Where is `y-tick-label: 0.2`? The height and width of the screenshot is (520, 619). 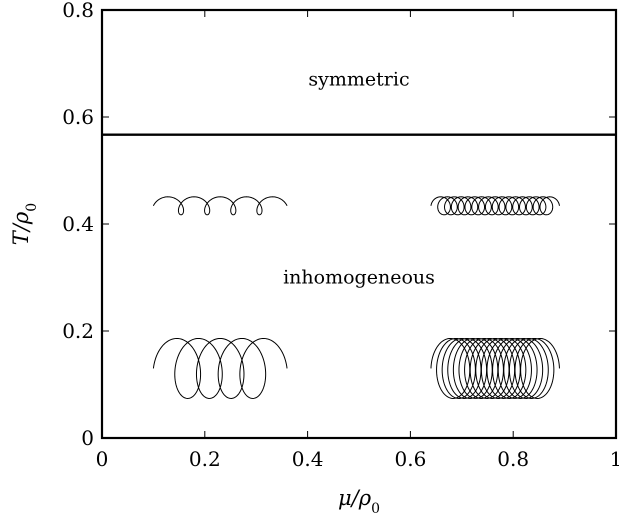 y-tick-label: 0.2 is located at coordinates (78, 331).